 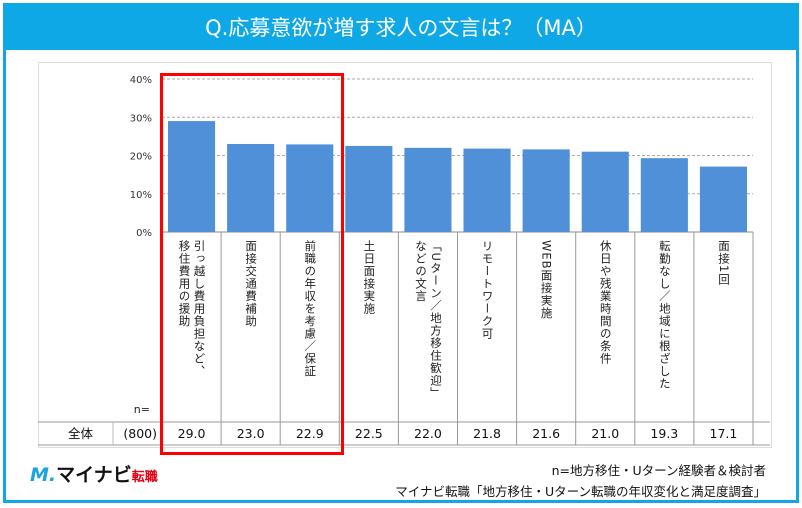 What do you see at coordinates (605, 433) in the screenshot?
I see `value-label: 21.0` at bounding box center [605, 433].